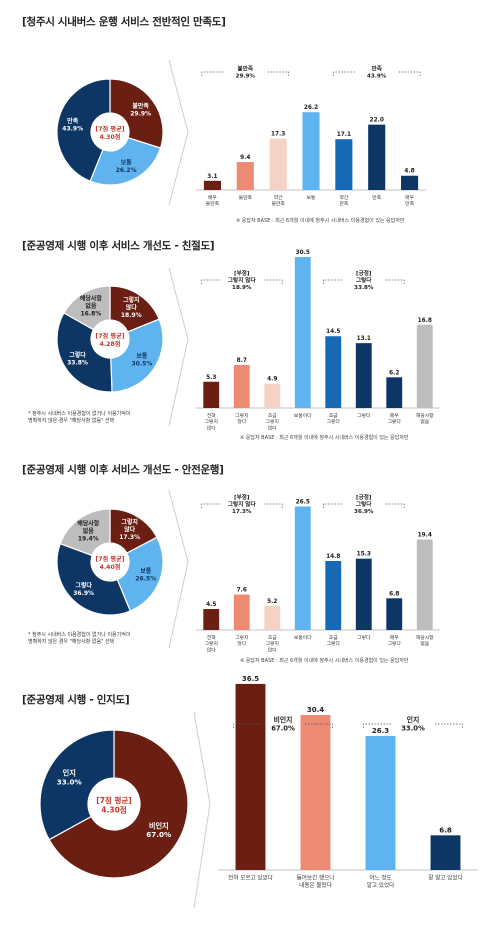  What do you see at coordinates (445, 878) in the screenshot?
I see `category-label: 잘 알고 있었다` at bounding box center [445, 878].